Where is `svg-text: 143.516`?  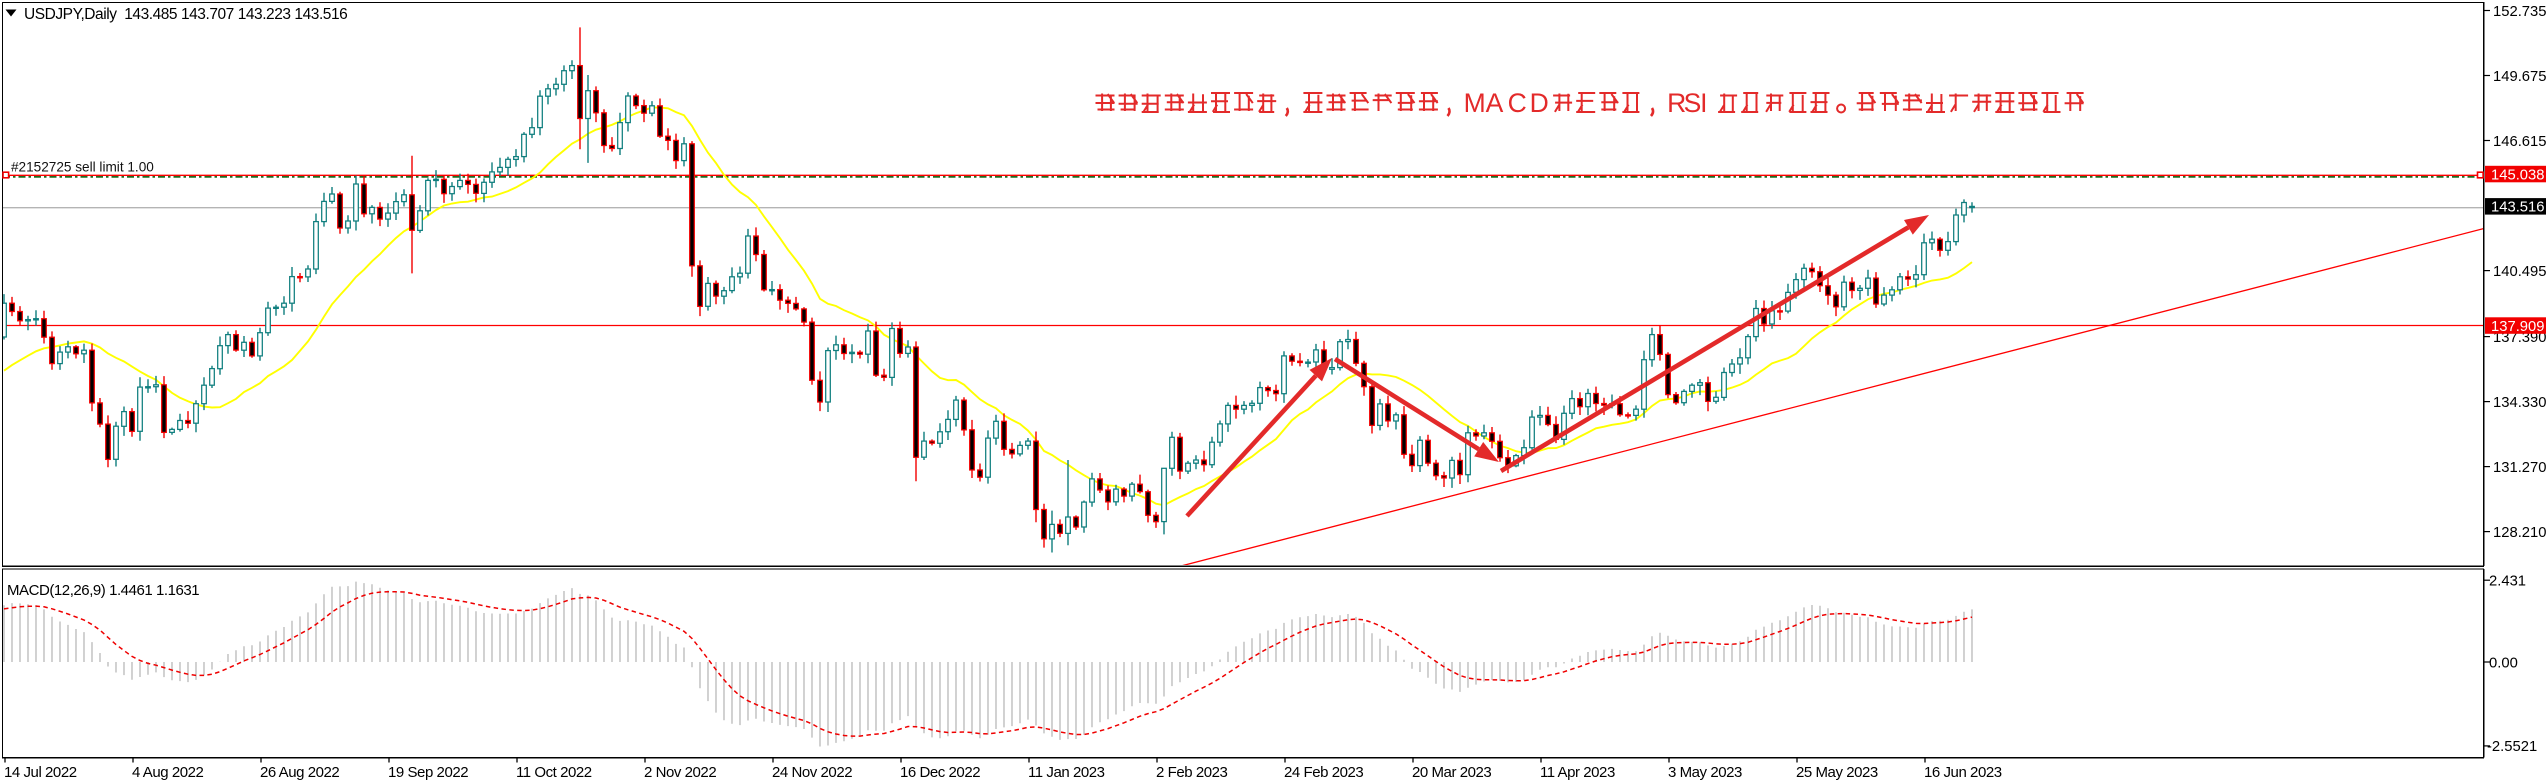 svg-text: 143.516 is located at coordinates (2518, 208).